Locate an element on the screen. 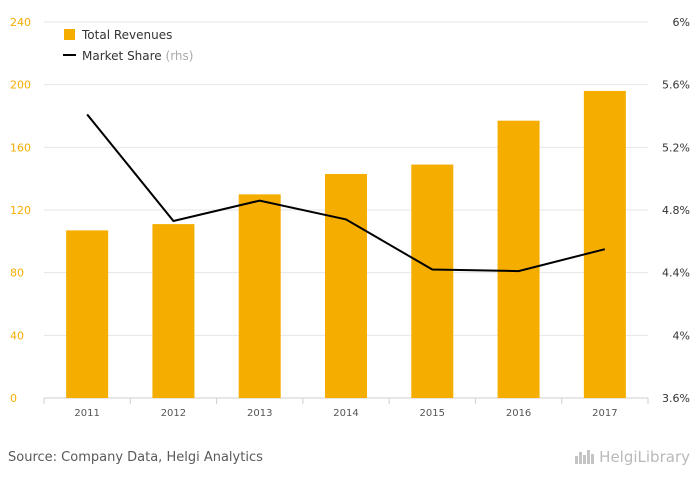 This screenshot has width=700, height=483. brand-logo: HelgiLibrary is located at coordinates (632, 457).